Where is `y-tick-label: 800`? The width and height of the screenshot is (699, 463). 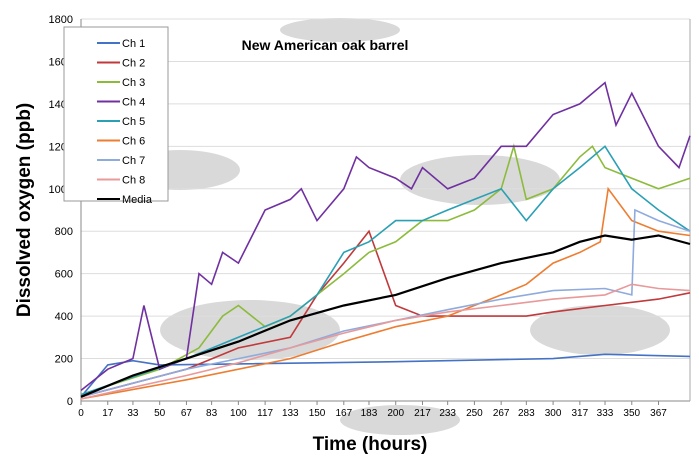 y-tick-label: 800 is located at coordinates (64, 232).